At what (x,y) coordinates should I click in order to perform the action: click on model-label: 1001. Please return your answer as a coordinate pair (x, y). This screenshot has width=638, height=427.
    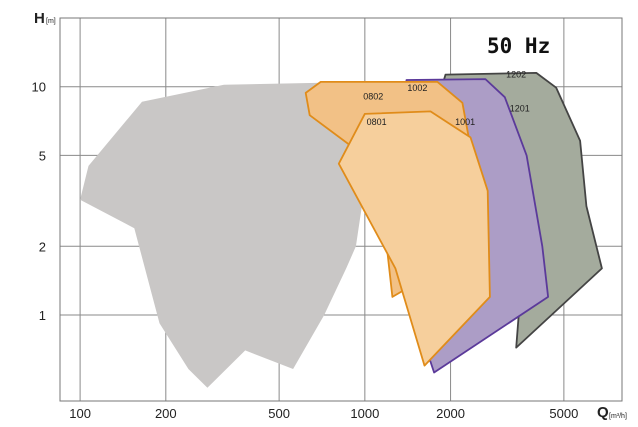
    Looking at the image, I should click on (465, 122).